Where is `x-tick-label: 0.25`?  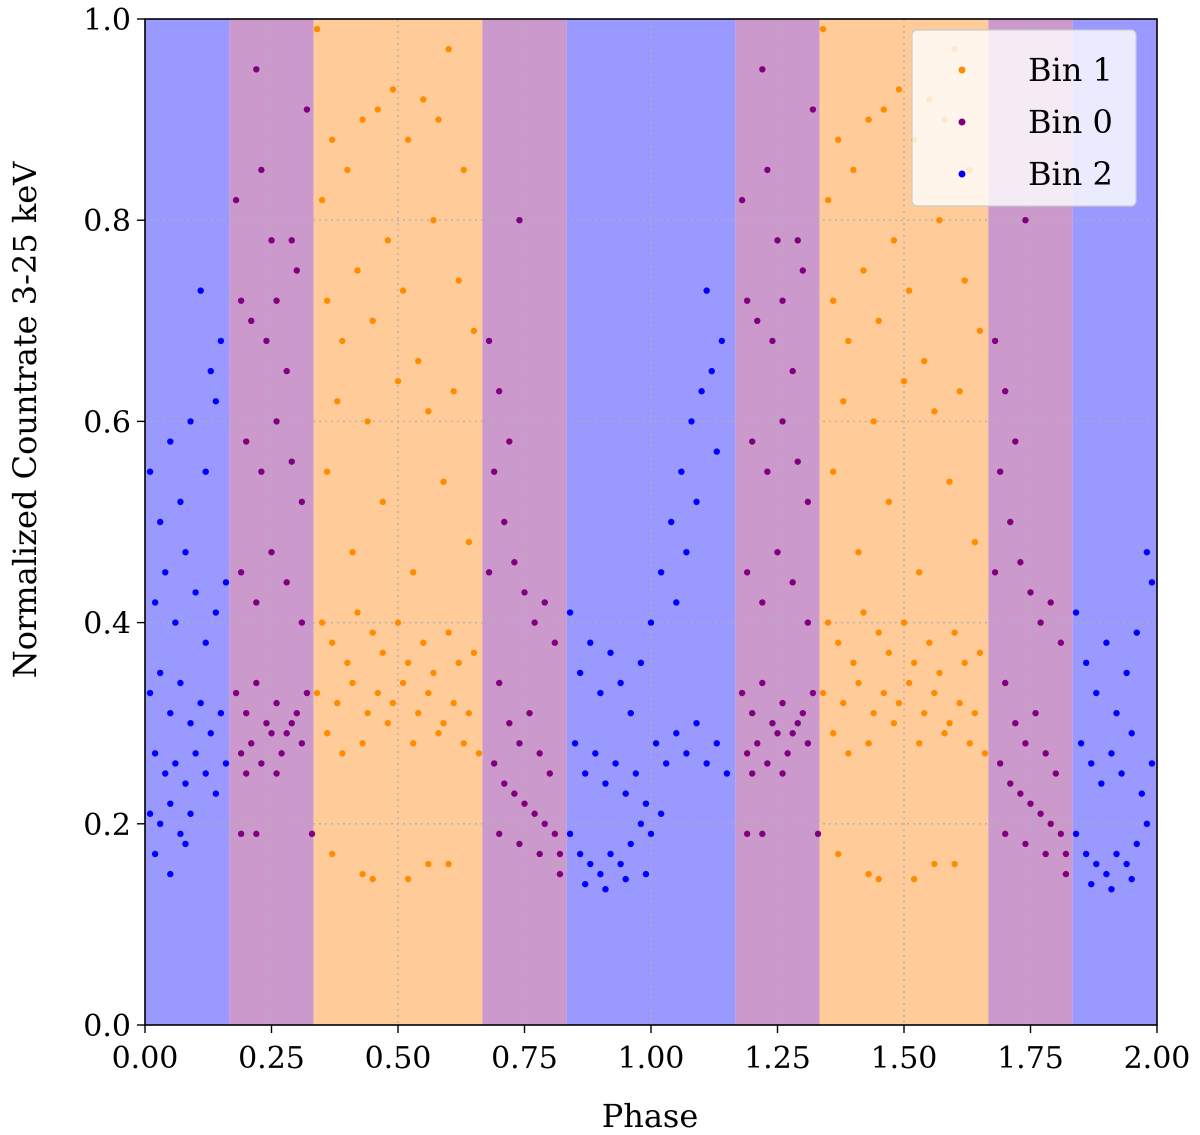
x-tick-label: 0.25 is located at coordinates (271, 1058).